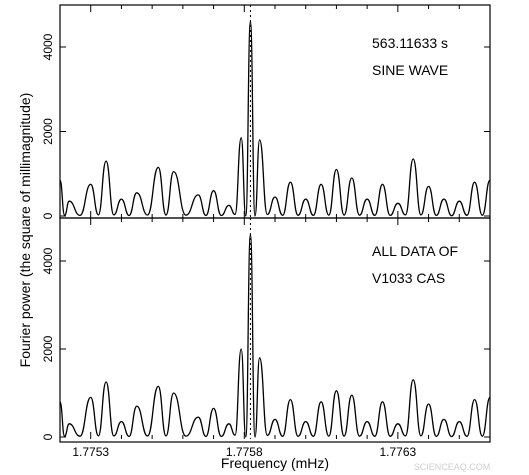  Describe the element at coordinates (415, 251) in the screenshot. I see `bottom-panel-annotation-line1: ALL DATA OF` at that location.